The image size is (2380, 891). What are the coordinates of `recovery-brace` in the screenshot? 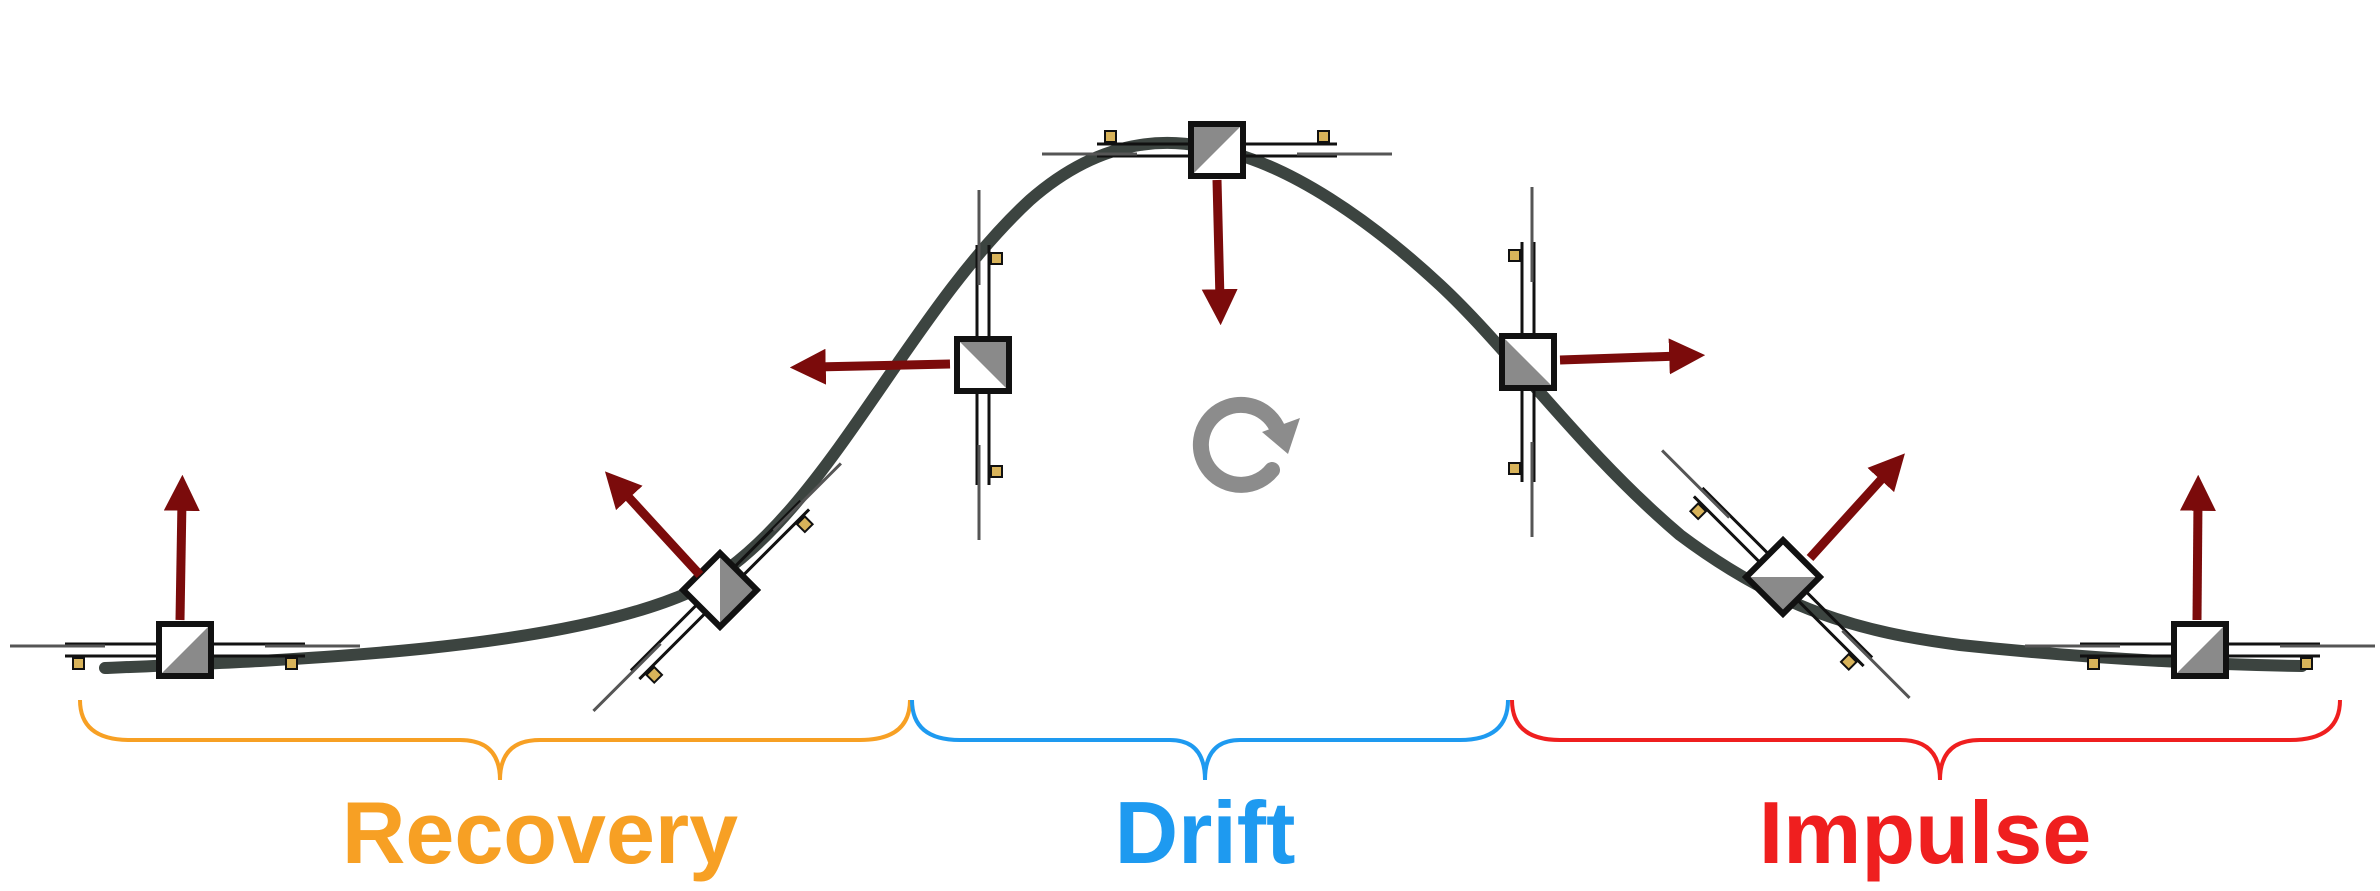 It's located at (495, 740).